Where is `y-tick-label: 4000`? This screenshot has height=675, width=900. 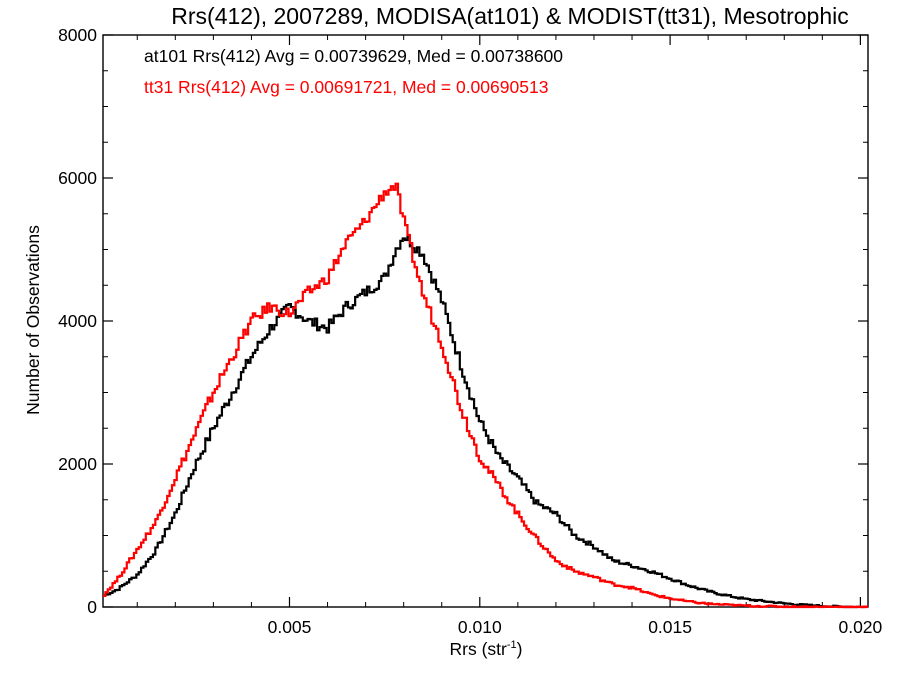
y-tick-label: 4000 is located at coordinates (77, 321).